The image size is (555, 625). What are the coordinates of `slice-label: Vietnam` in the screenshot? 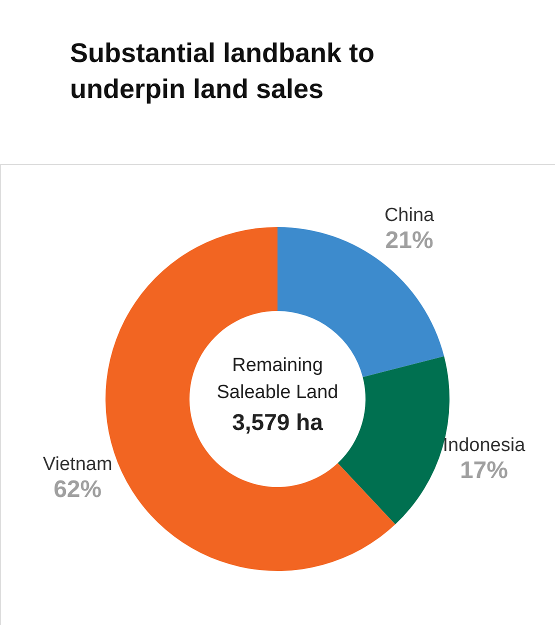 It's located at (77, 465).